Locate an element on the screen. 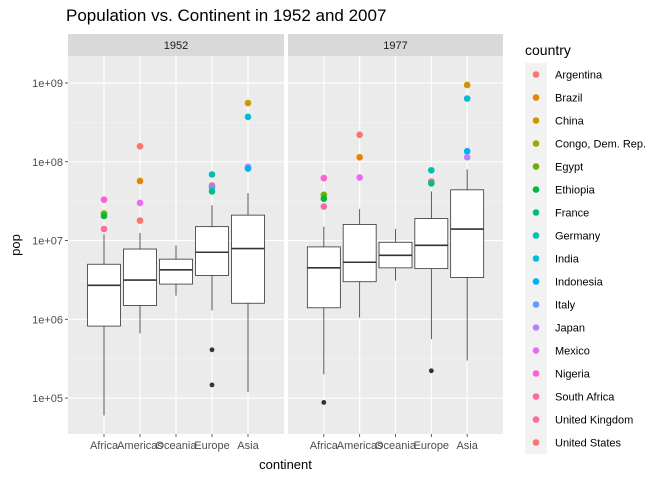 The image size is (672, 485). data-point-united-states is located at coordinates (140, 146).